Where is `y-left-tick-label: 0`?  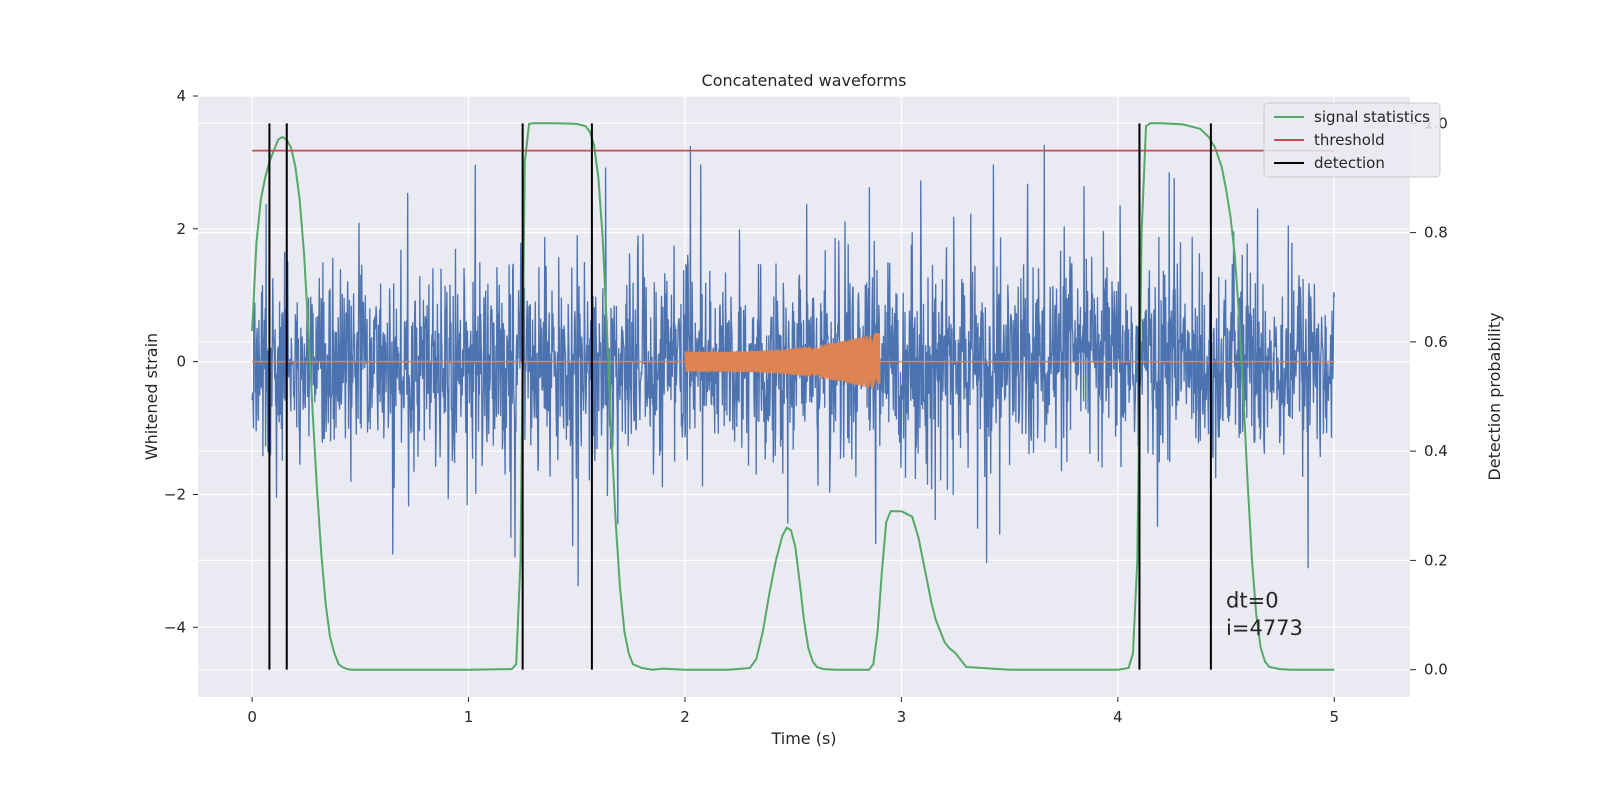 y-left-tick-label: 0 is located at coordinates (181, 362).